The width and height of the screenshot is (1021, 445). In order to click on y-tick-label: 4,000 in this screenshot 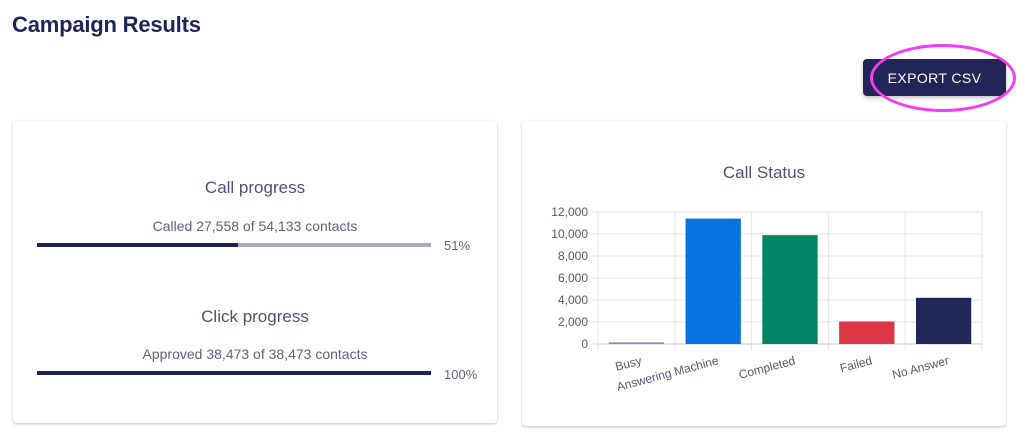, I will do `click(573, 300)`.